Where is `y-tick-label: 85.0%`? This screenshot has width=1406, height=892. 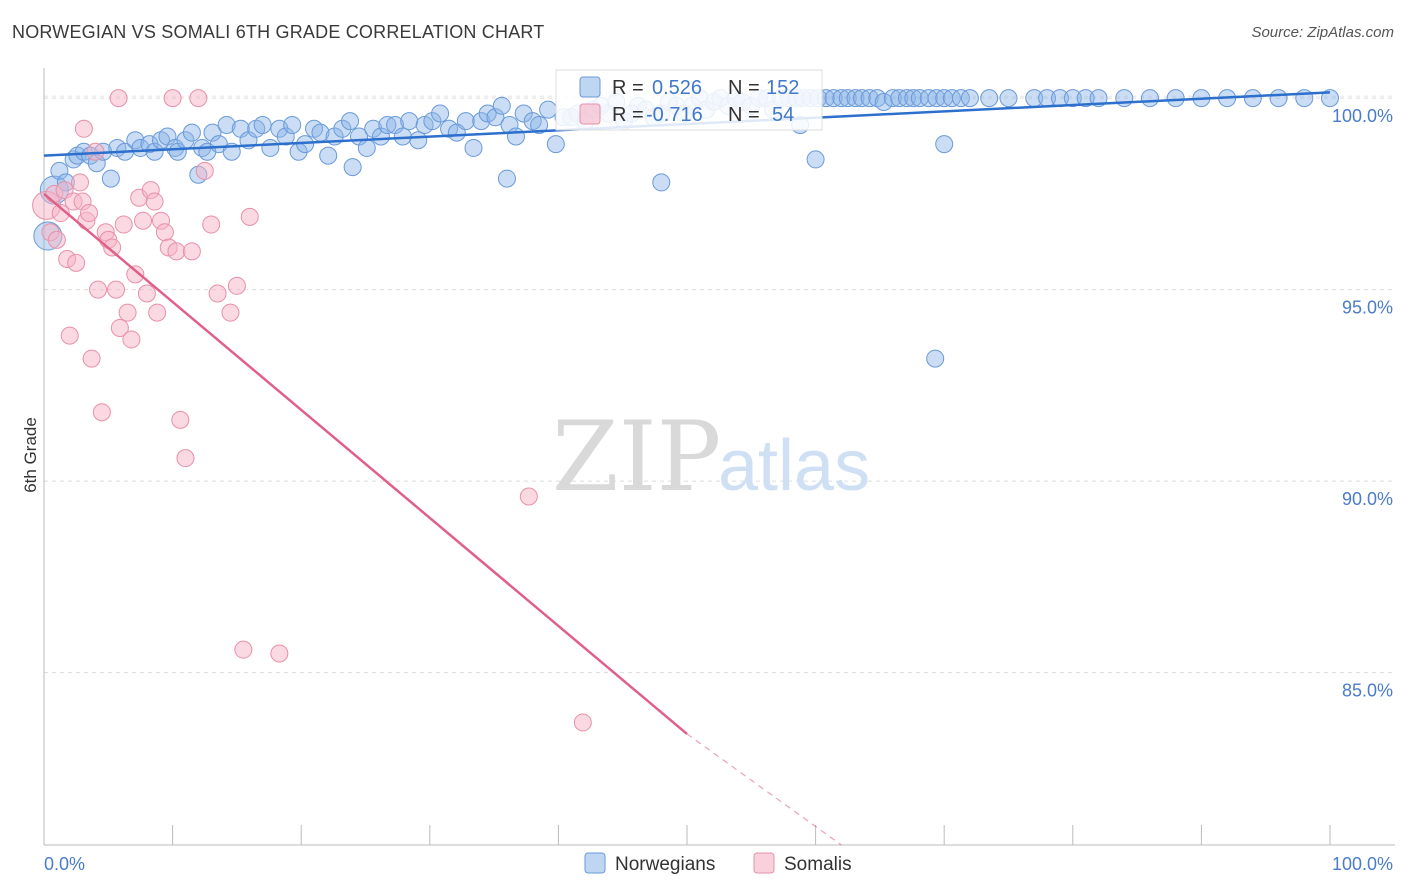 y-tick-label: 85.0% is located at coordinates (1367, 691).